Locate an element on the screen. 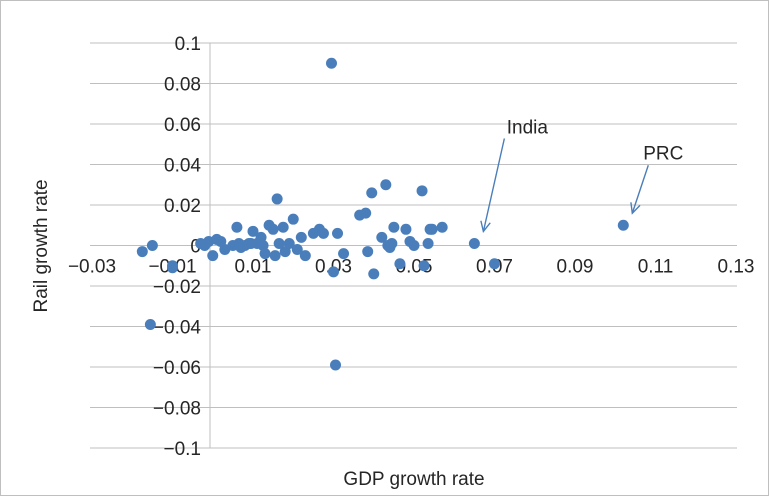 The height and width of the screenshot is (496, 769). y-tick-label: −0.06 is located at coordinates (177, 368).